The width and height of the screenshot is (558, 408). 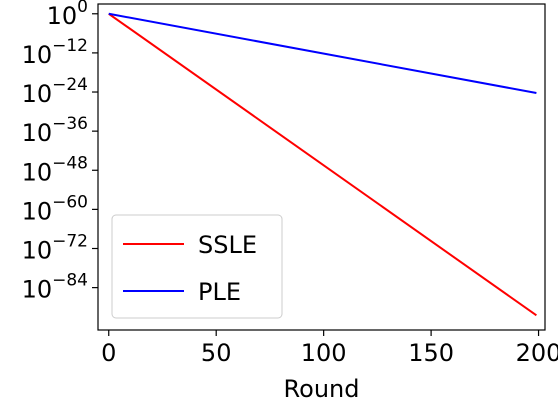 I want to click on y-tick-label: 100, so click(x=67, y=15).